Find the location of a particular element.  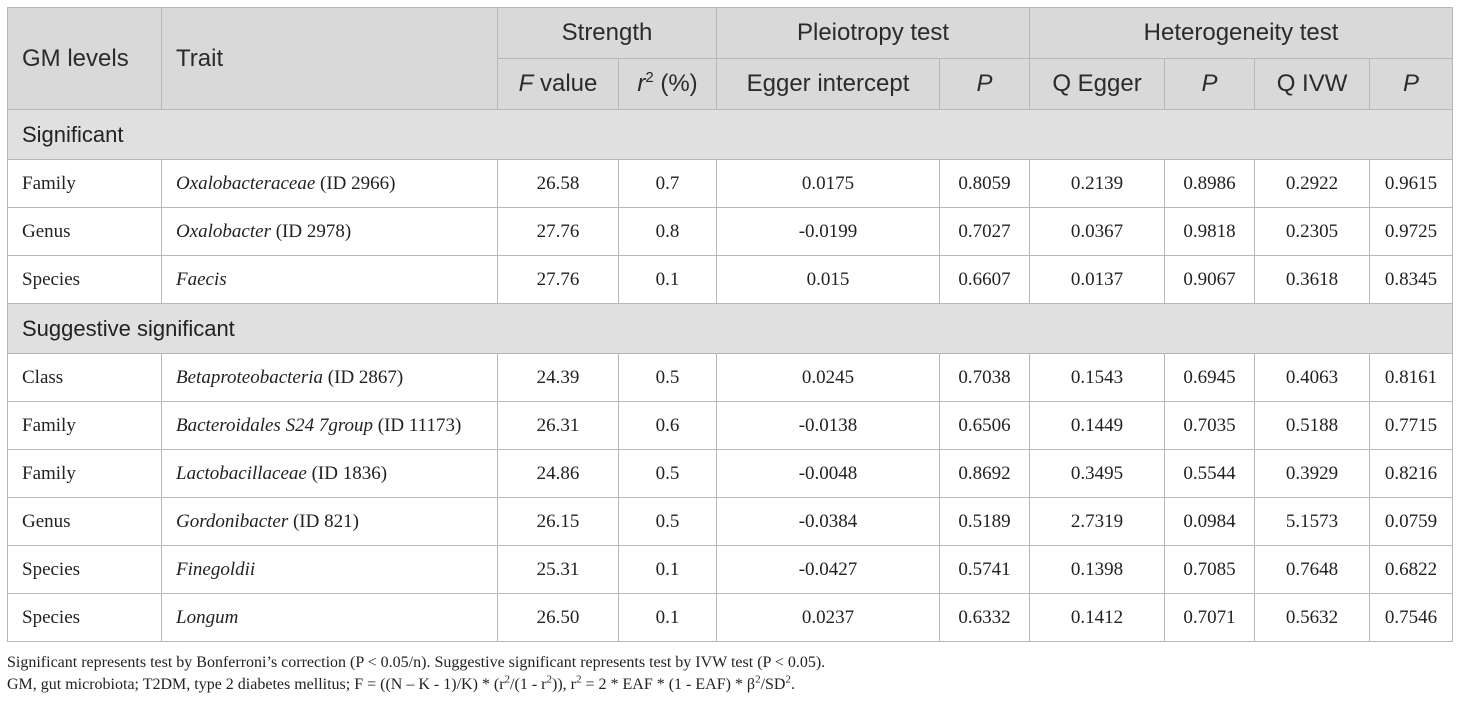

header-f-value: F value is located at coordinates (558, 84).